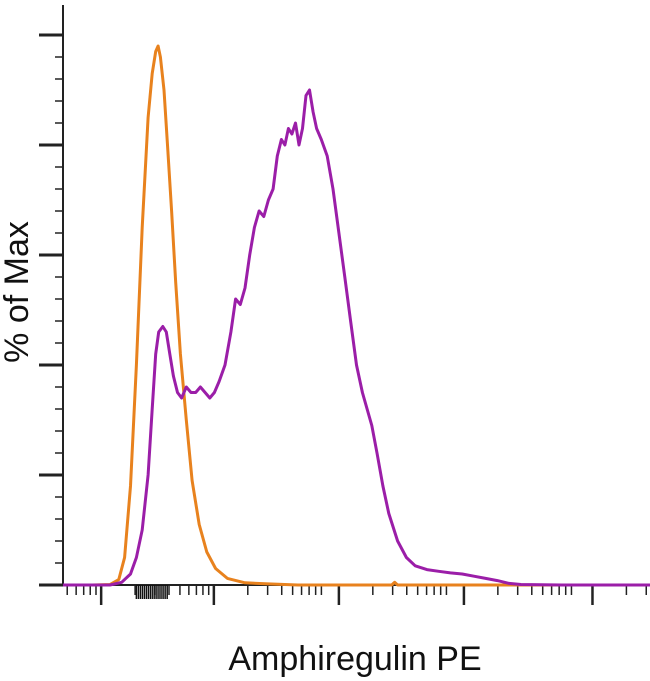 The image size is (650, 681). What do you see at coordinates (51, 296) in the screenshot?
I see `y-axis` at bounding box center [51, 296].